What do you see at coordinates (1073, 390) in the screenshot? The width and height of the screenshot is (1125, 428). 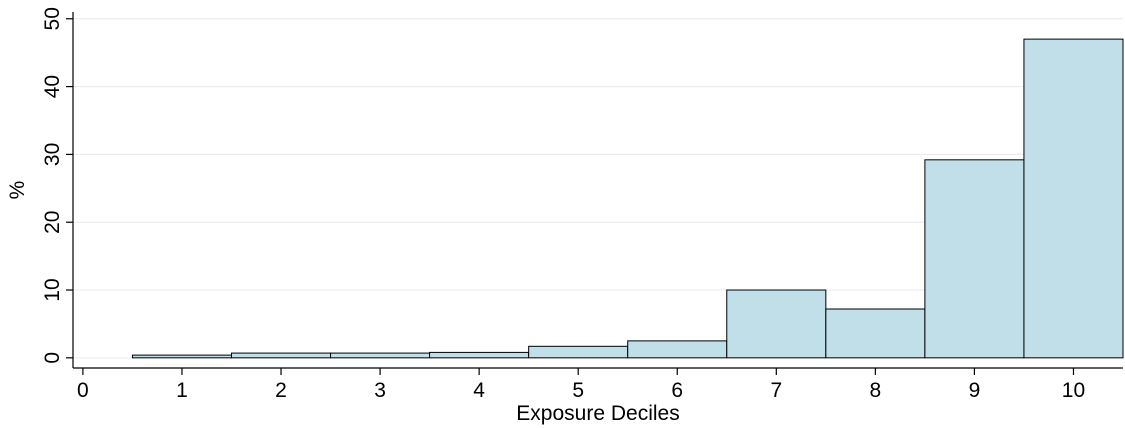 I see `x-tick-label-10: 10` at bounding box center [1073, 390].